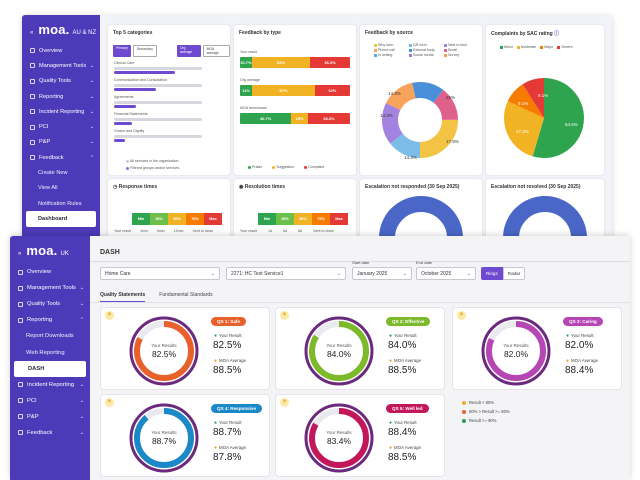 This screenshot has width=640, height=480. Describe the element at coordinates (382, 273) in the screenshot. I see `start-date-select: January 2025 ⌄` at that location.